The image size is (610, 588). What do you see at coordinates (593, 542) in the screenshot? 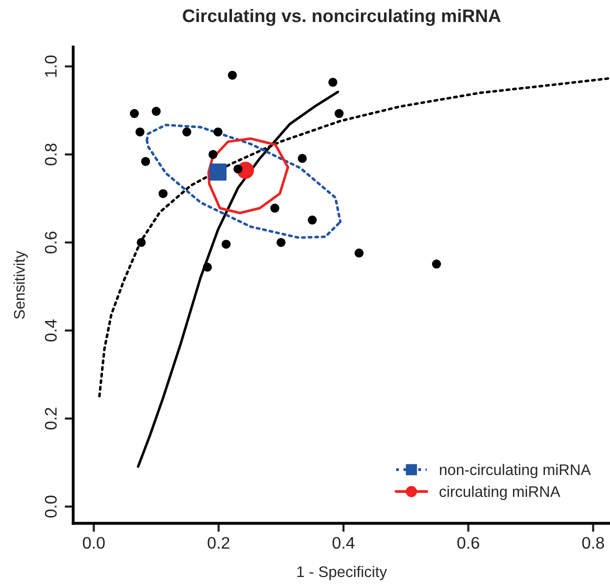
I see `x-tick-label: 0.8` at bounding box center [593, 542].